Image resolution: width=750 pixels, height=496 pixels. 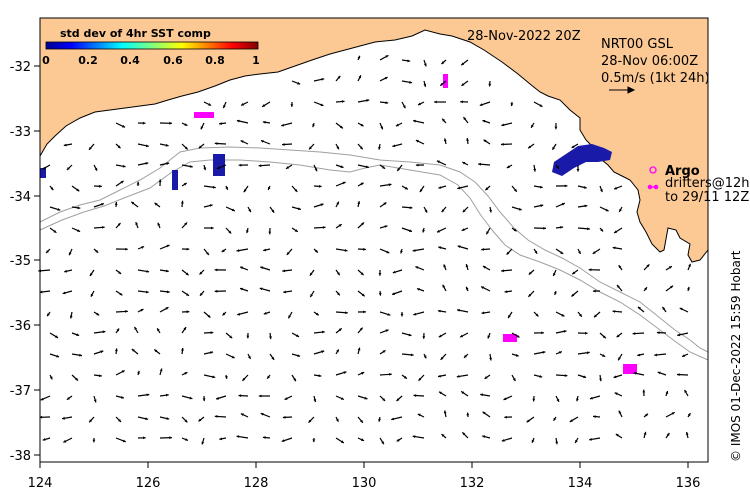 I want to click on y-tick-label: -33, so click(x=20, y=132).